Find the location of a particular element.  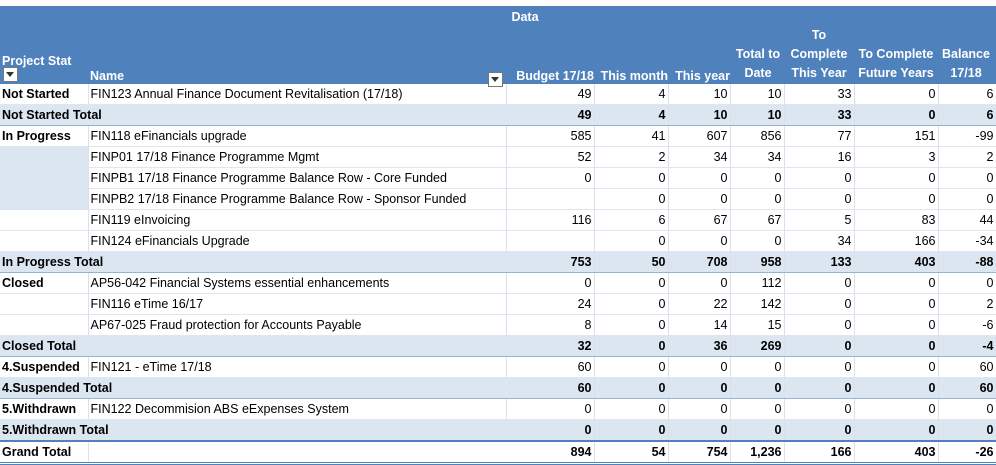

value-cell: 44 is located at coordinates (967, 220).